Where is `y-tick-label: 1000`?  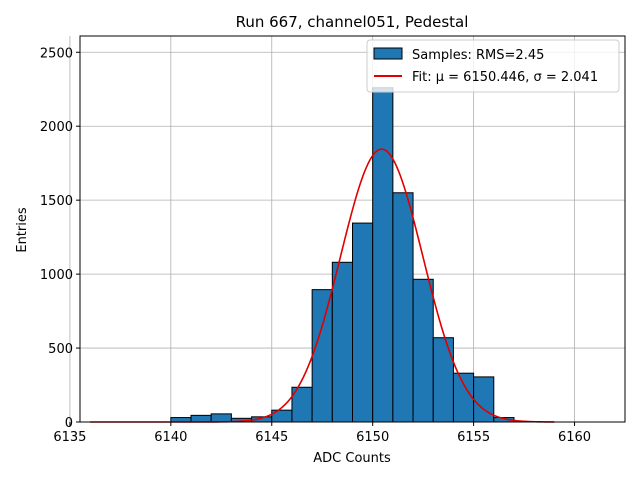
y-tick-label: 1000 is located at coordinates (56, 275).